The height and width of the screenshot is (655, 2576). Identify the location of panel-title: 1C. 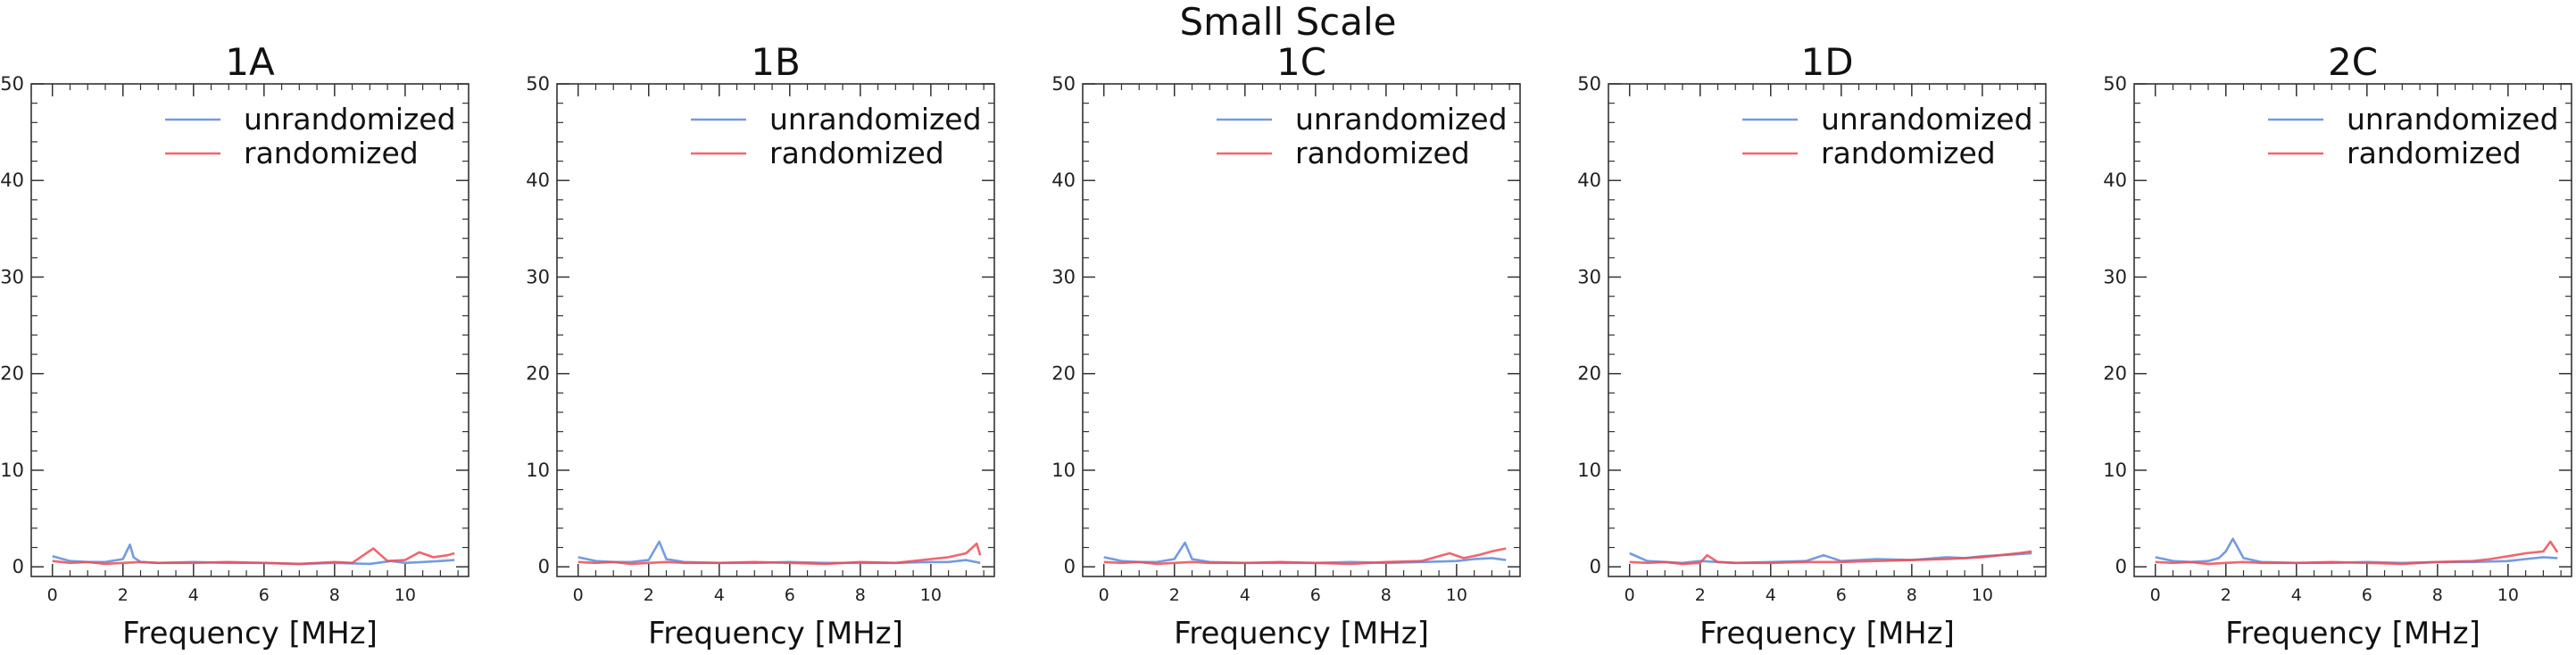
(1301, 62).